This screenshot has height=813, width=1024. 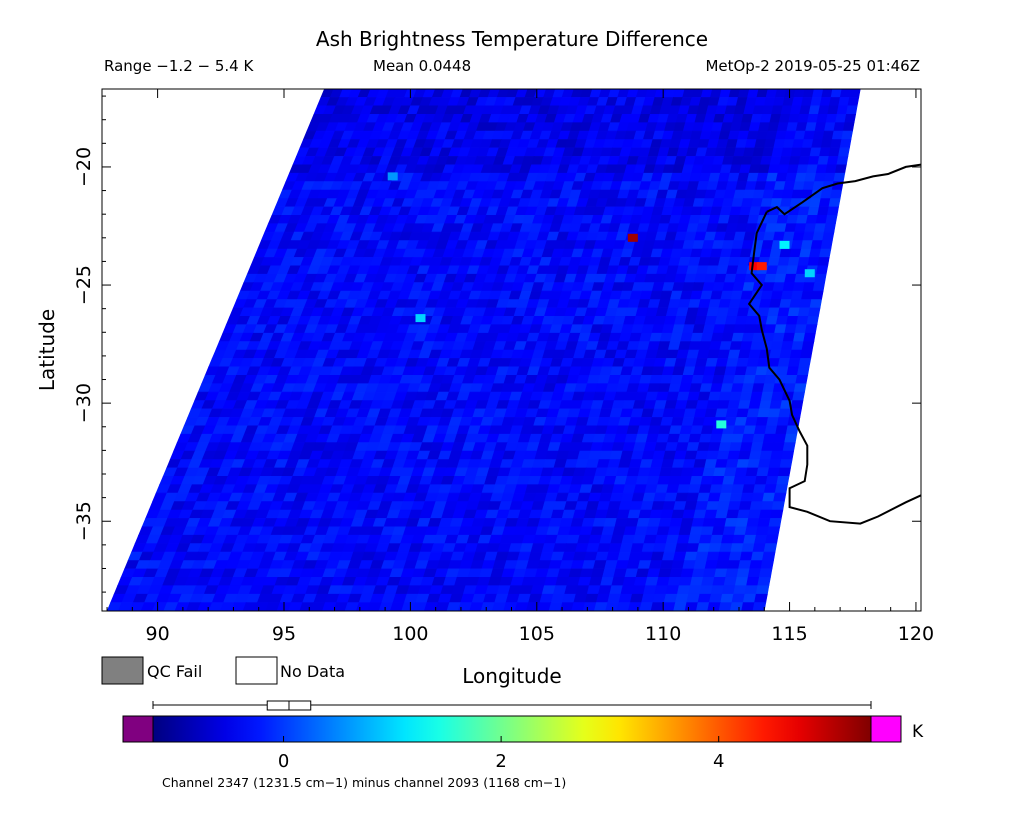 What do you see at coordinates (789, 634) in the screenshot?
I see `x-tick-label: 115` at bounding box center [789, 634].